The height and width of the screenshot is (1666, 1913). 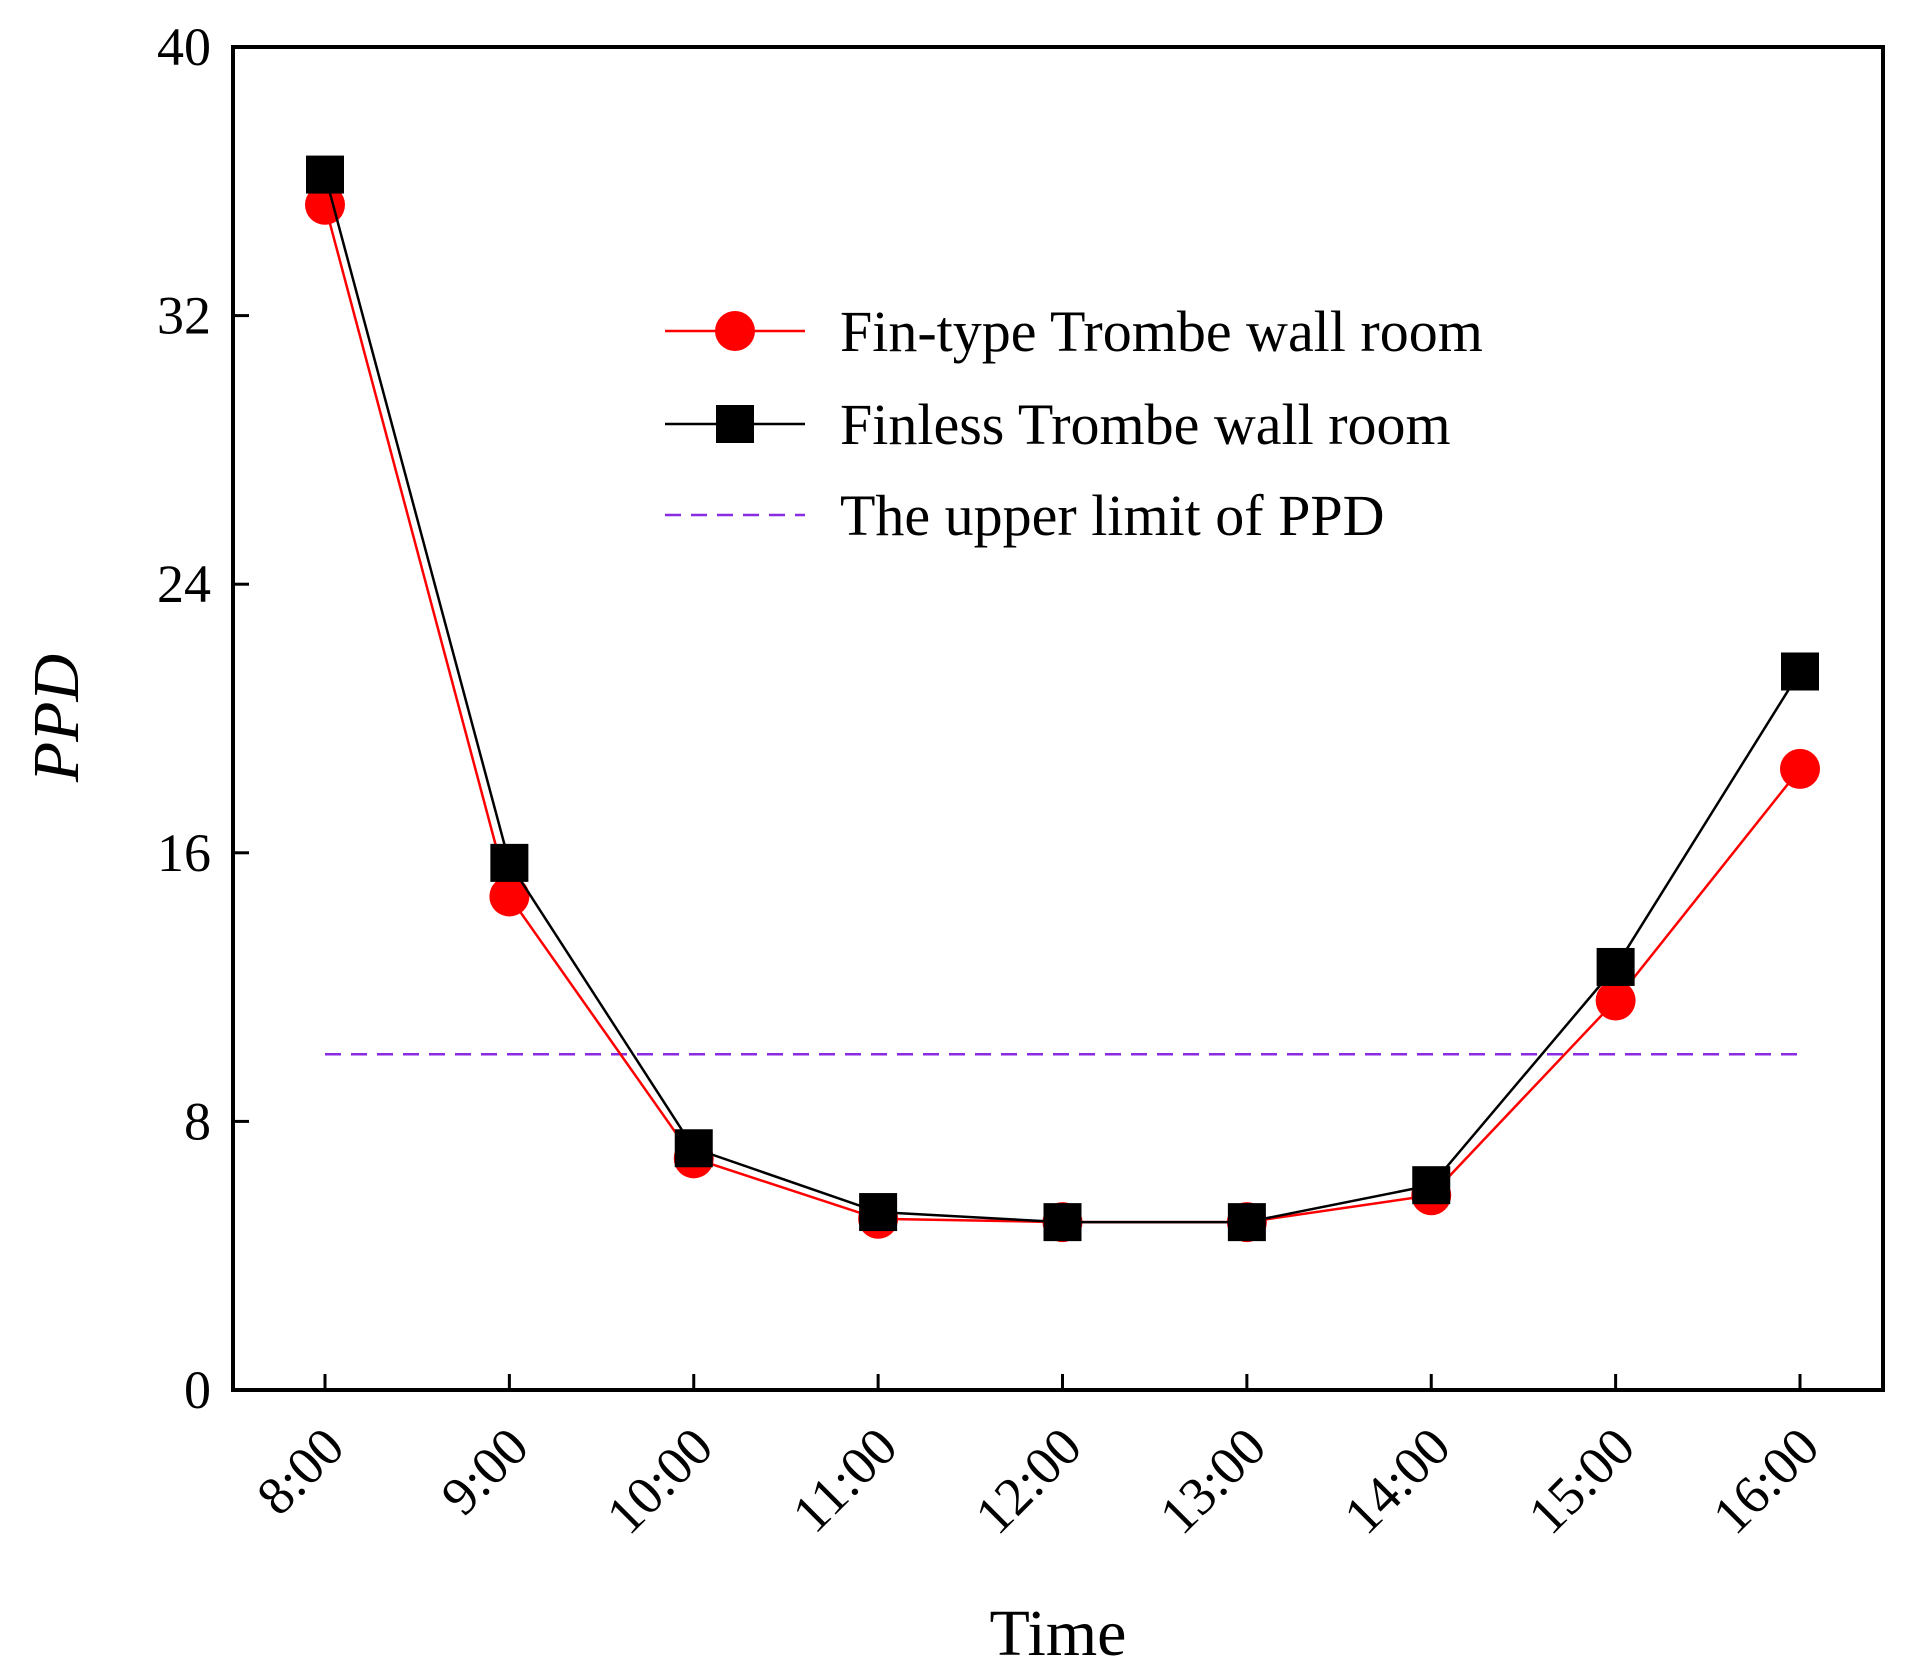 What do you see at coordinates (184, 584) in the screenshot?
I see `y-tick-label: 24` at bounding box center [184, 584].